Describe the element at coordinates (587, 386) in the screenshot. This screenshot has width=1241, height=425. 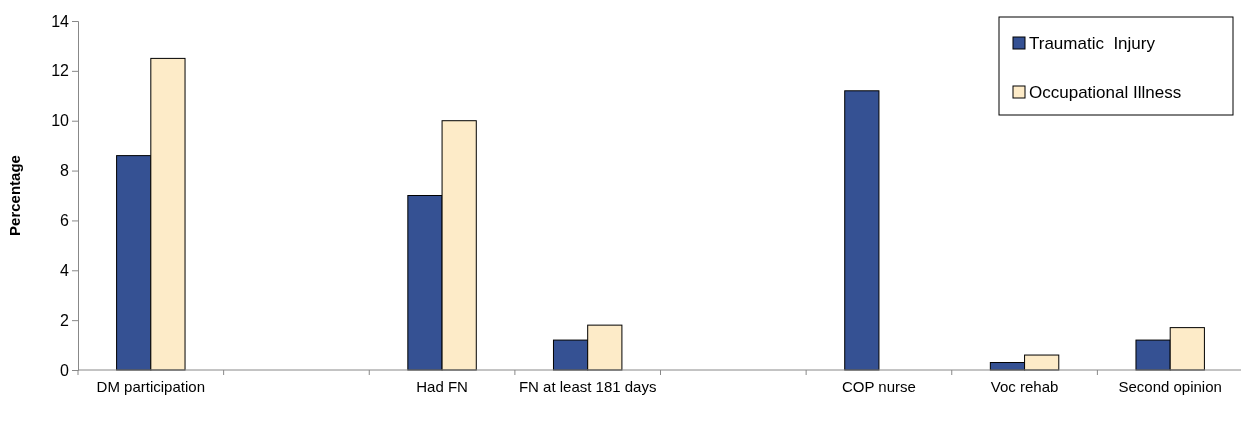
I see `x-tick-label: FN at least 181 days` at that location.